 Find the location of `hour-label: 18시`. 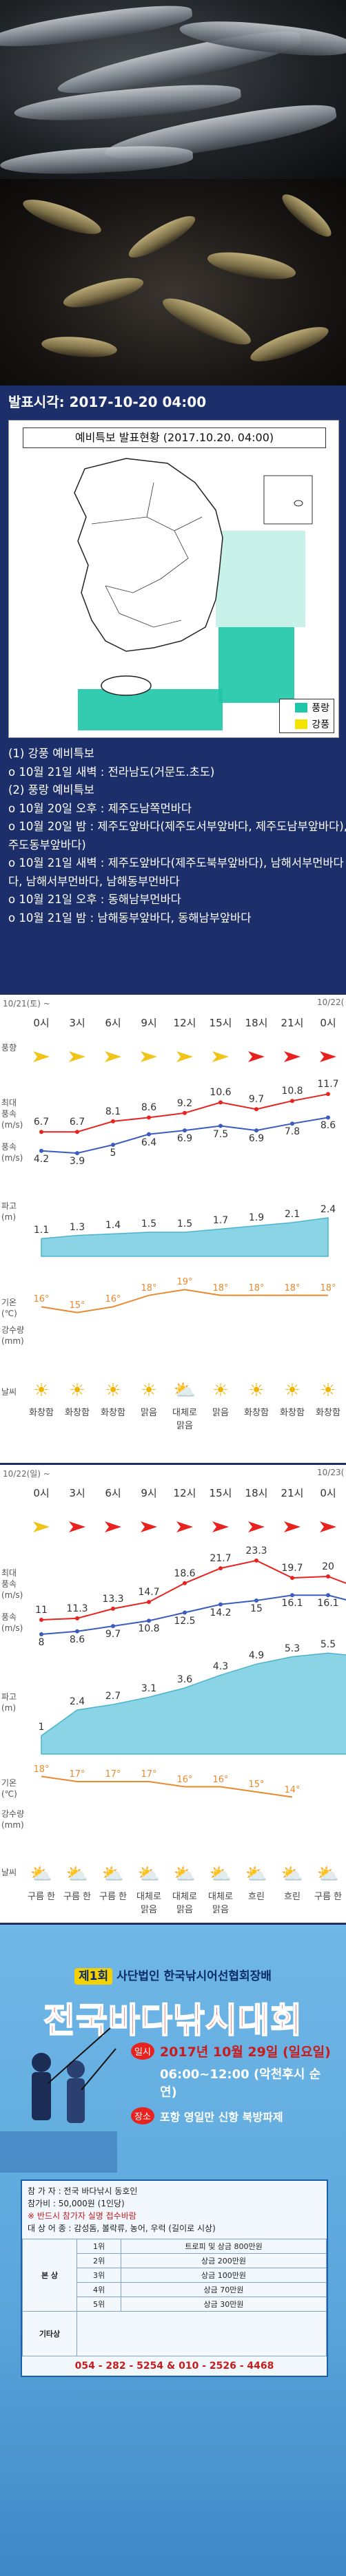

hour-label: 18시 is located at coordinates (257, 1493).